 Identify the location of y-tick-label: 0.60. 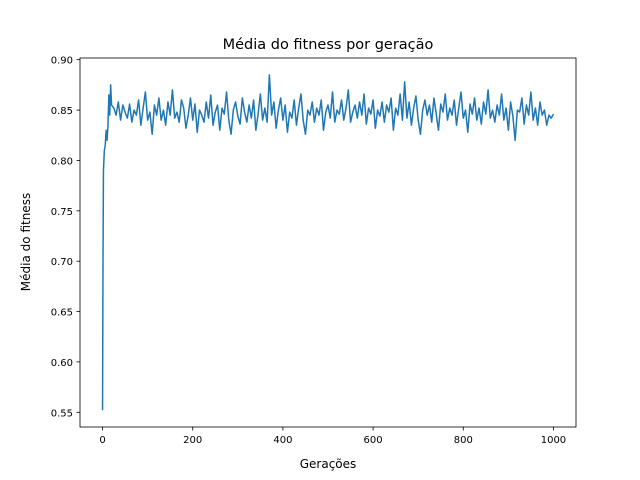
(62, 363).